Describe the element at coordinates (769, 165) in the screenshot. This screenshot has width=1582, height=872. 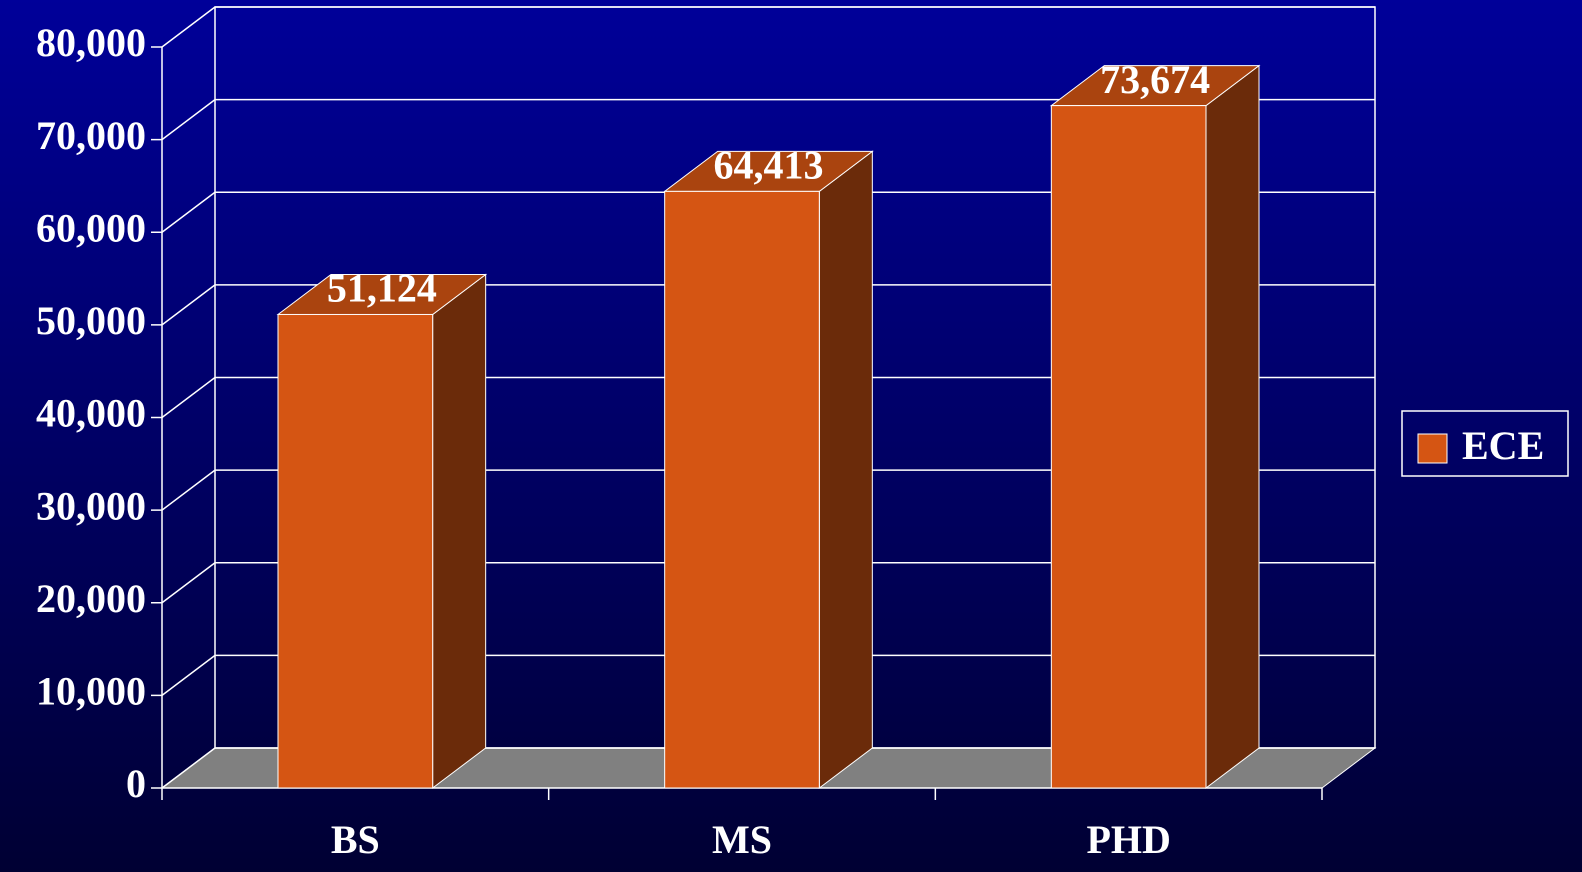
I see `value-label: 64,413` at that location.